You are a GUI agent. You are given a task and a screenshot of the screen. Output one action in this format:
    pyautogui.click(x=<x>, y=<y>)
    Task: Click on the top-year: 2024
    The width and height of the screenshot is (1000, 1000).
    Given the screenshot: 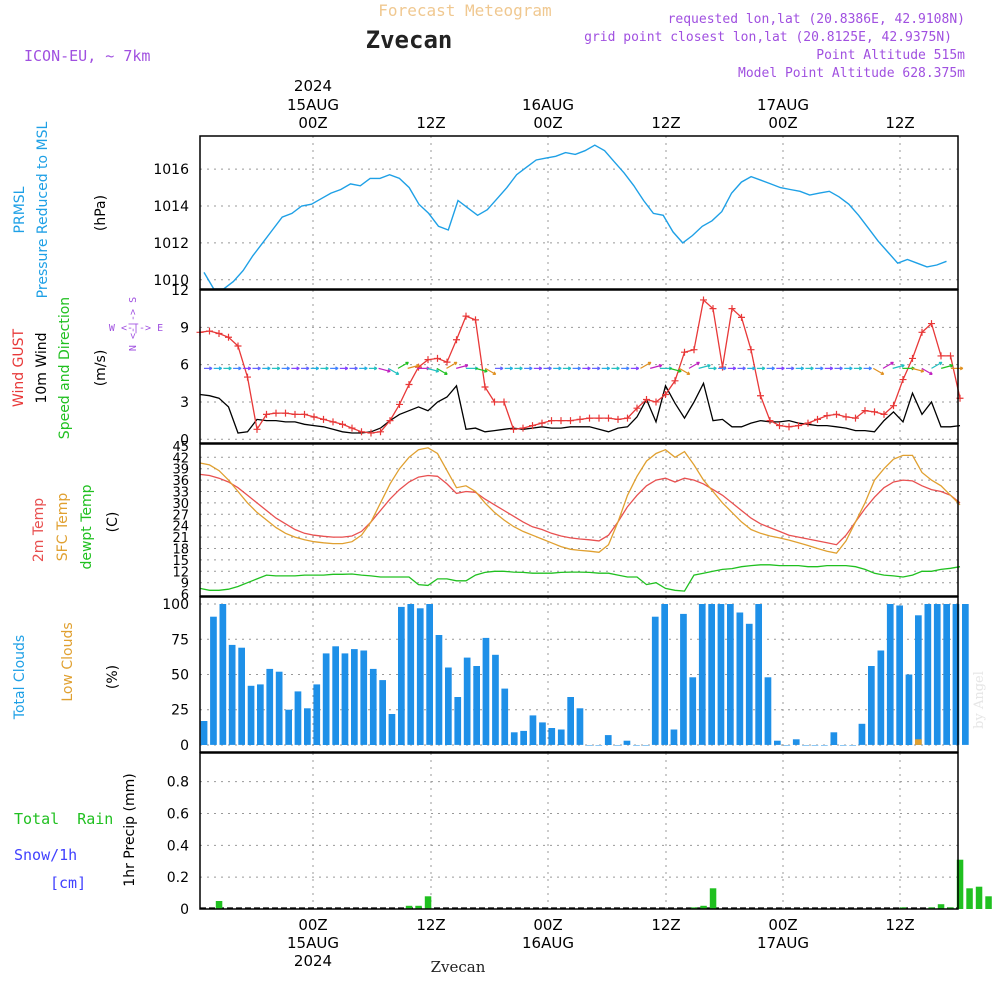 What is the action you would take?
    pyautogui.click(x=313, y=86)
    